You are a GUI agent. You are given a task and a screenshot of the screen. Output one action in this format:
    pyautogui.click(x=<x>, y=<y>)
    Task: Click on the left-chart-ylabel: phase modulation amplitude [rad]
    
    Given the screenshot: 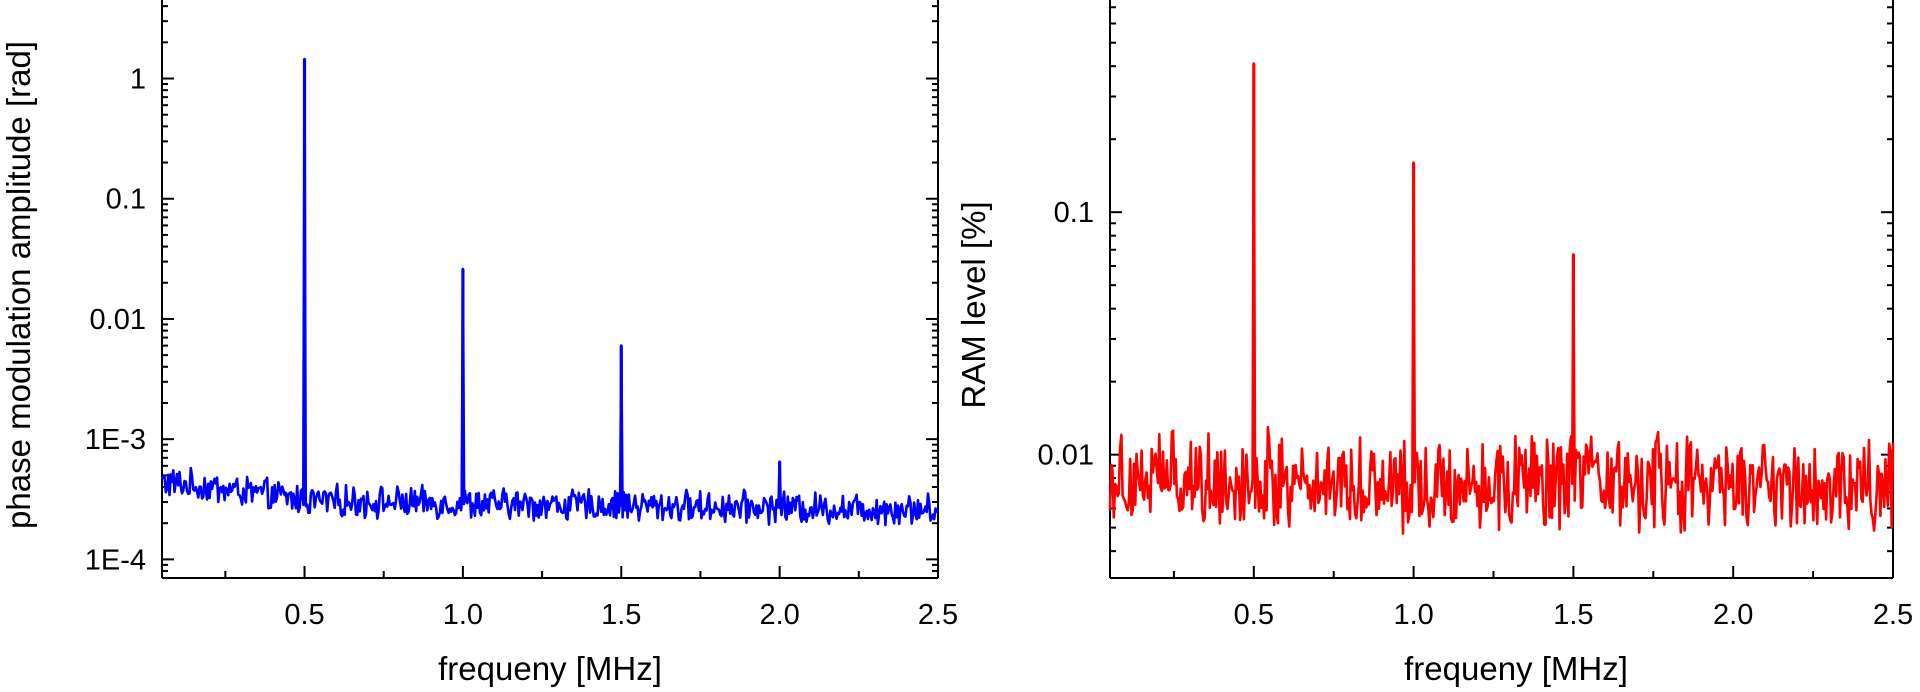 What is the action you would take?
    pyautogui.click(x=18, y=285)
    